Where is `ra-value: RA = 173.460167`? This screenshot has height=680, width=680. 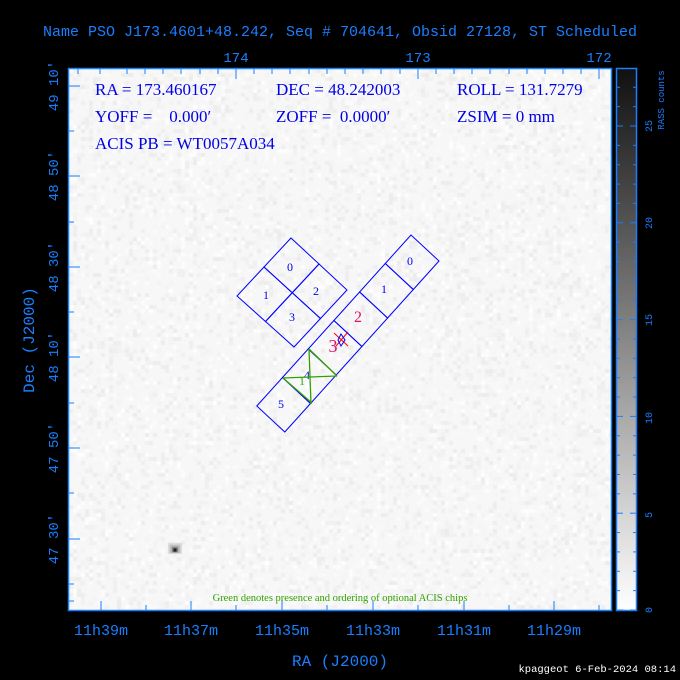
ra-value: RA = 173.460167 is located at coordinates (156, 89).